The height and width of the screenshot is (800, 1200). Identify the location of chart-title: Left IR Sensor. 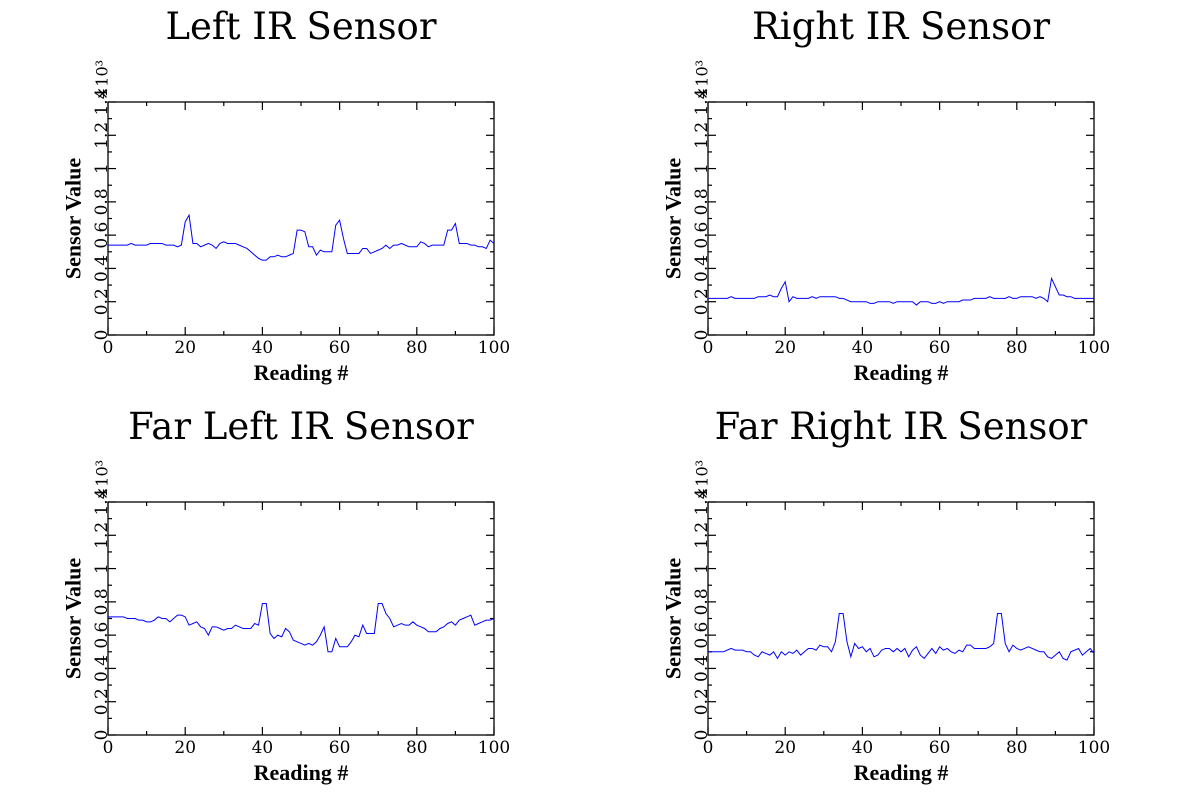
(300, 26).